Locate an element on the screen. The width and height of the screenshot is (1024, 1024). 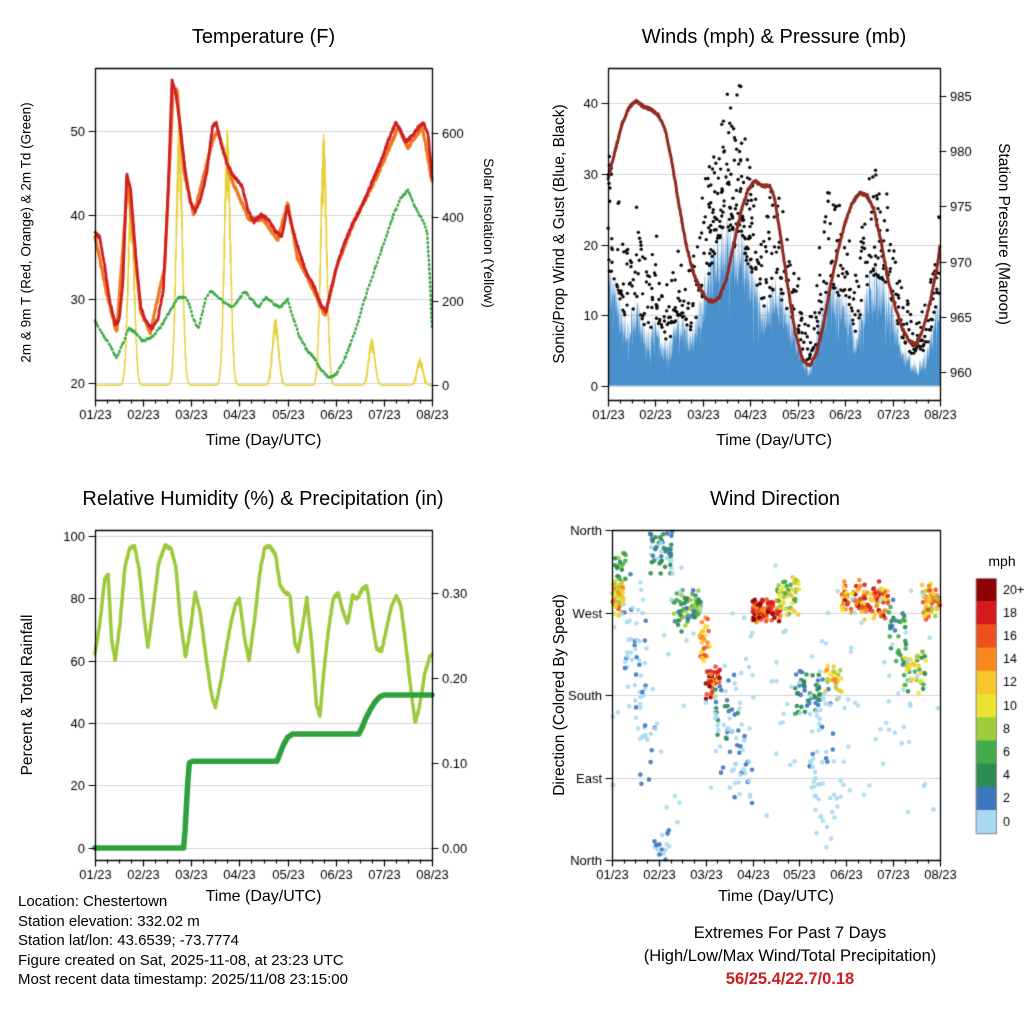
wind-direction-title: Wind Direction is located at coordinates (775, 499).